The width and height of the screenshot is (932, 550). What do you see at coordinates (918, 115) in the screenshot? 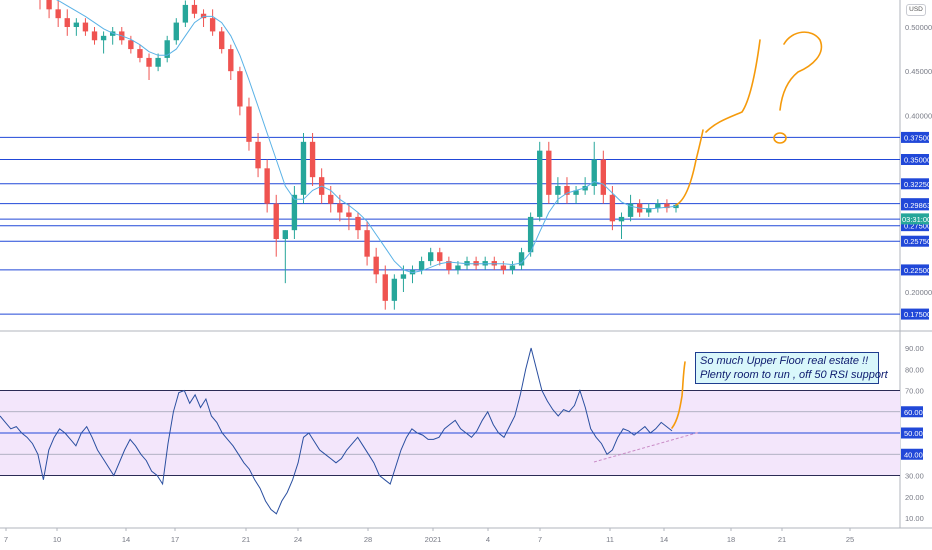
I see `price-tick-label: 0.40000` at bounding box center [918, 115].